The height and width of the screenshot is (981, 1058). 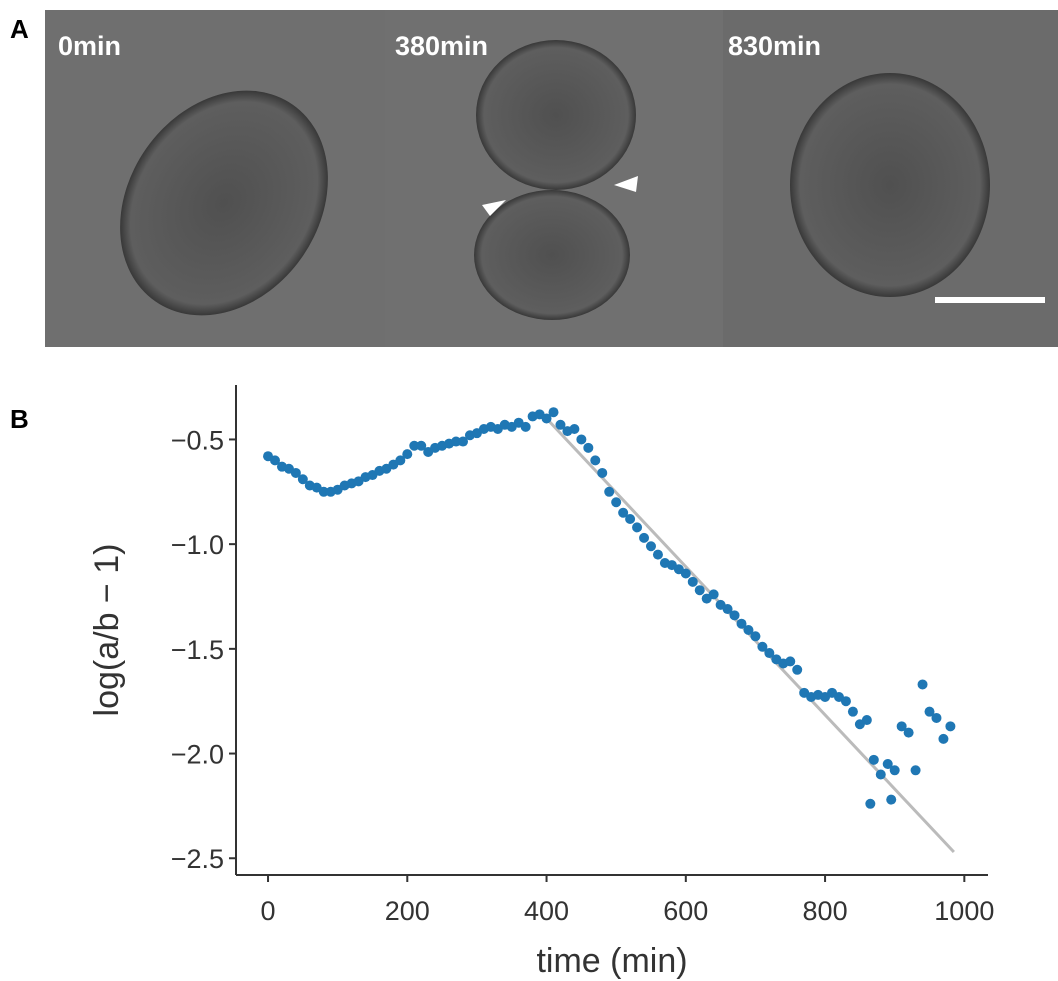 I want to click on frame-label: 380min, so click(x=441, y=46).